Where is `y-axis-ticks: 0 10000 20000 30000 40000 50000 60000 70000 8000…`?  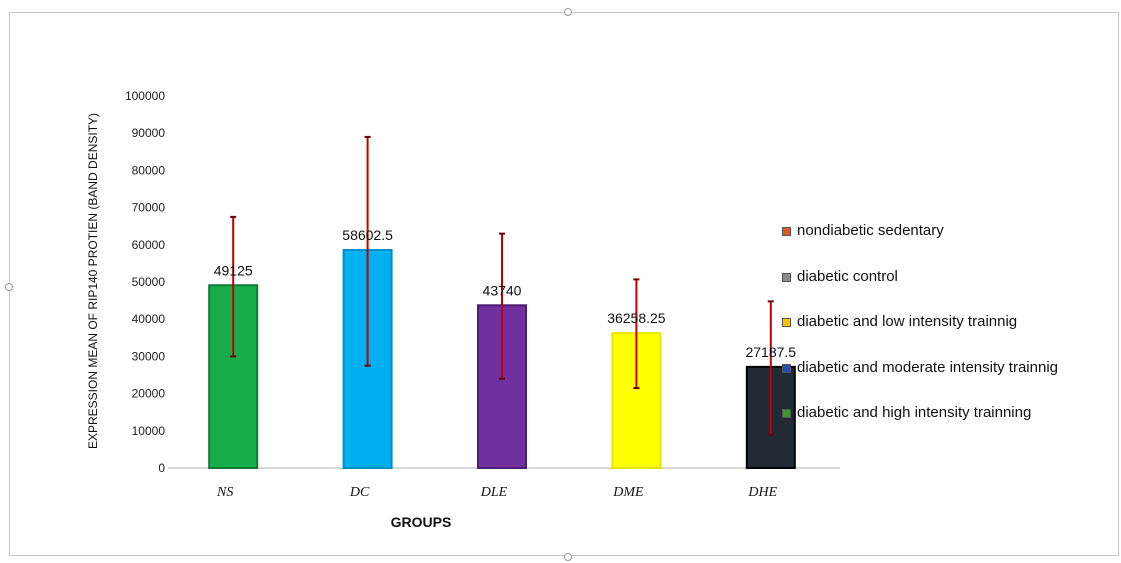
y-axis-ticks: 0 10000 20000 30000 40000 50000 60000 70000 8000… is located at coordinates (145, 282).